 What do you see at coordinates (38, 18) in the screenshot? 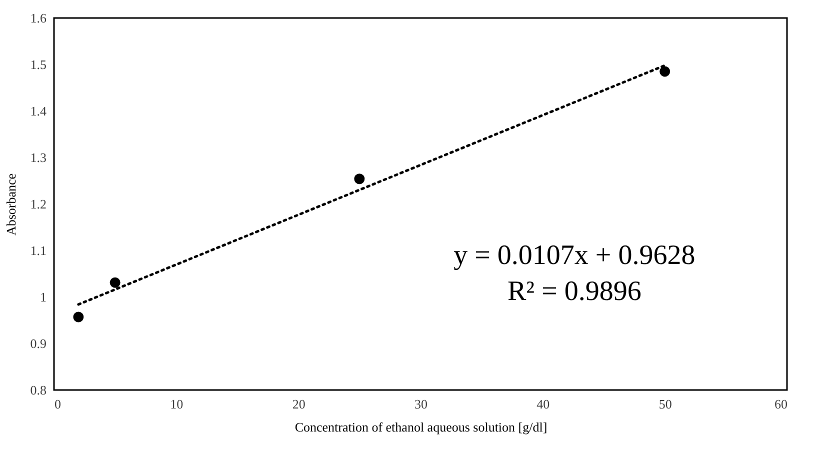
I see `y-tick-label: 1.6` at bounding box center [38, 18].